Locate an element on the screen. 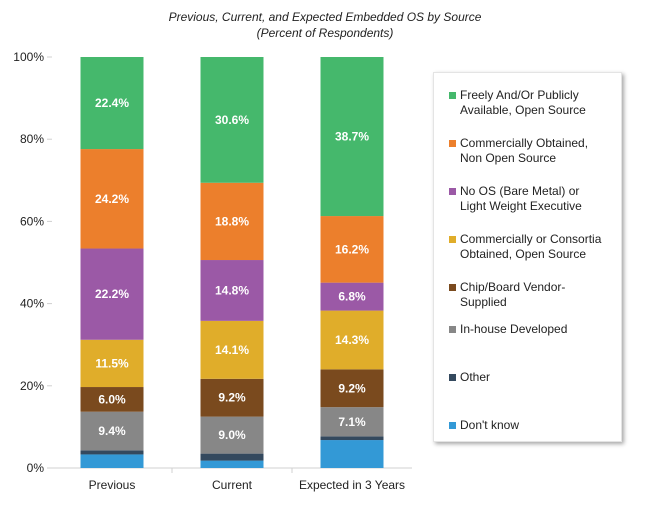 This screenshot has width=648, height=505. data-label: 38.7% is located at coordinates (352, 137).